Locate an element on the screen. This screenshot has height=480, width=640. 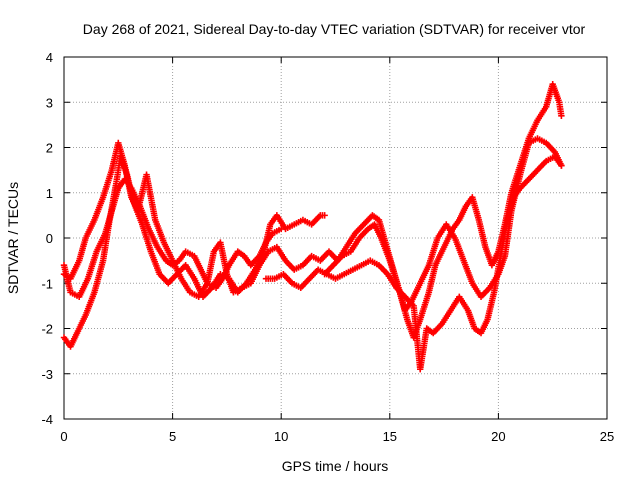
y-tick-label: -3 is located at coordinates (47, 374).